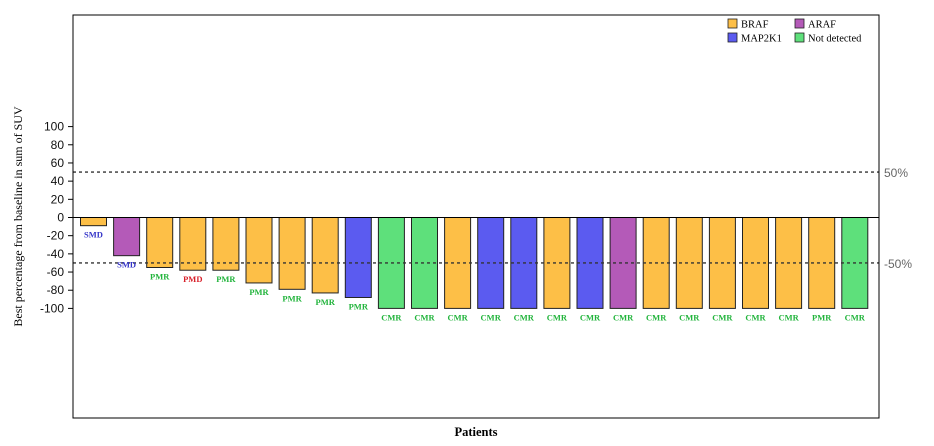  Describe the element at coordinates (56, 236) in the screenshot. I see `y-tick-label: -20` at that location.